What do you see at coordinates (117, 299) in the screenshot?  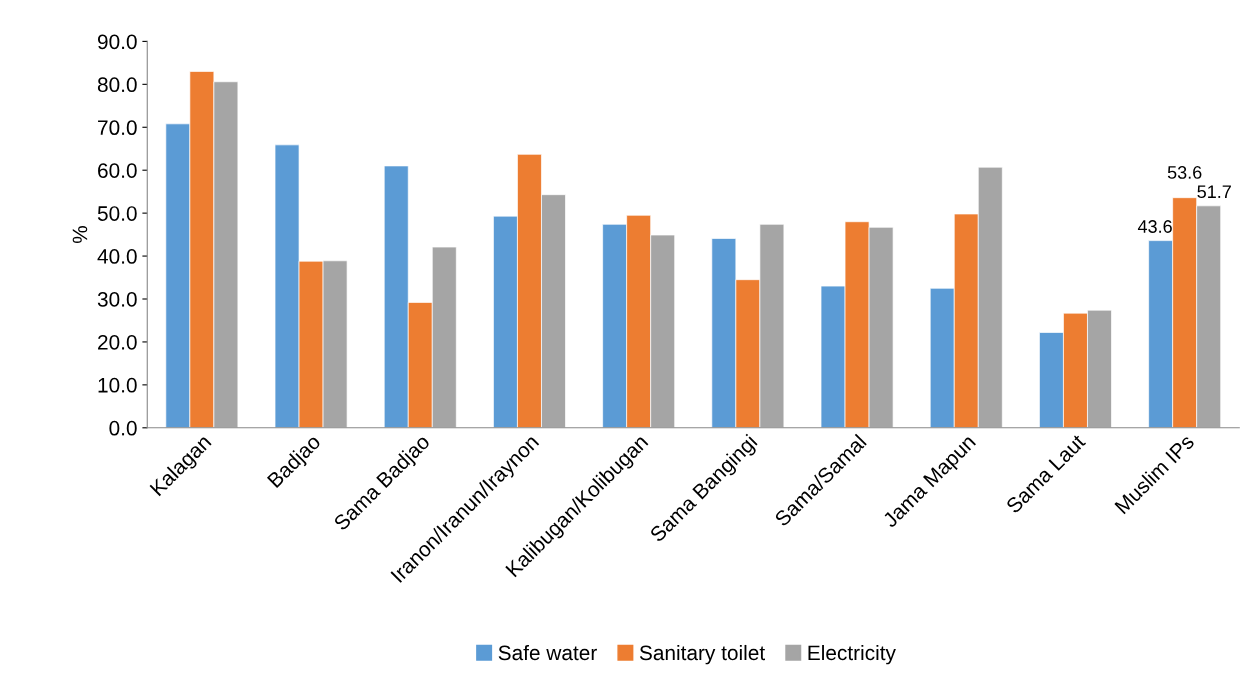 I see `y-tick-label: 30.0` at bounding box center [117, 299].